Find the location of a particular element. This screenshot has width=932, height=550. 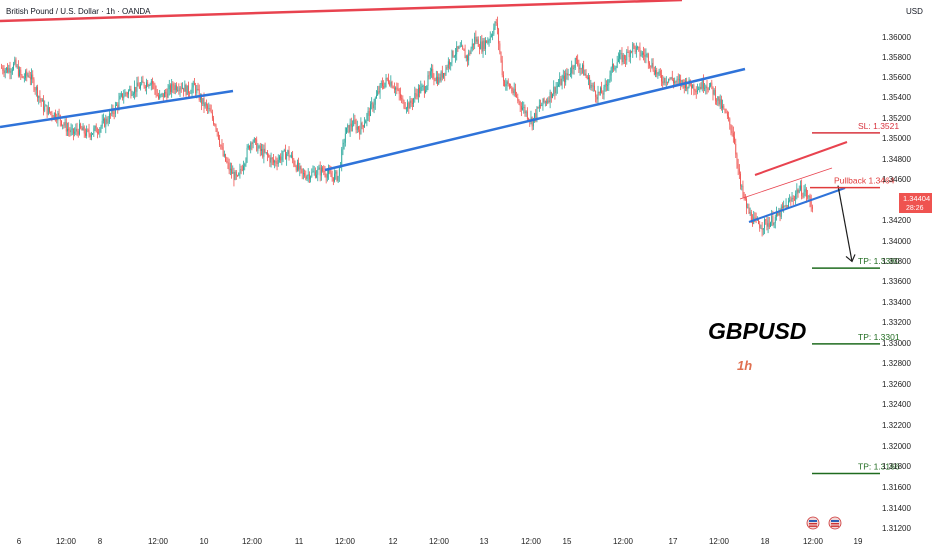

price-tick-label: 1.32600 is located at coordinates (896, 384).